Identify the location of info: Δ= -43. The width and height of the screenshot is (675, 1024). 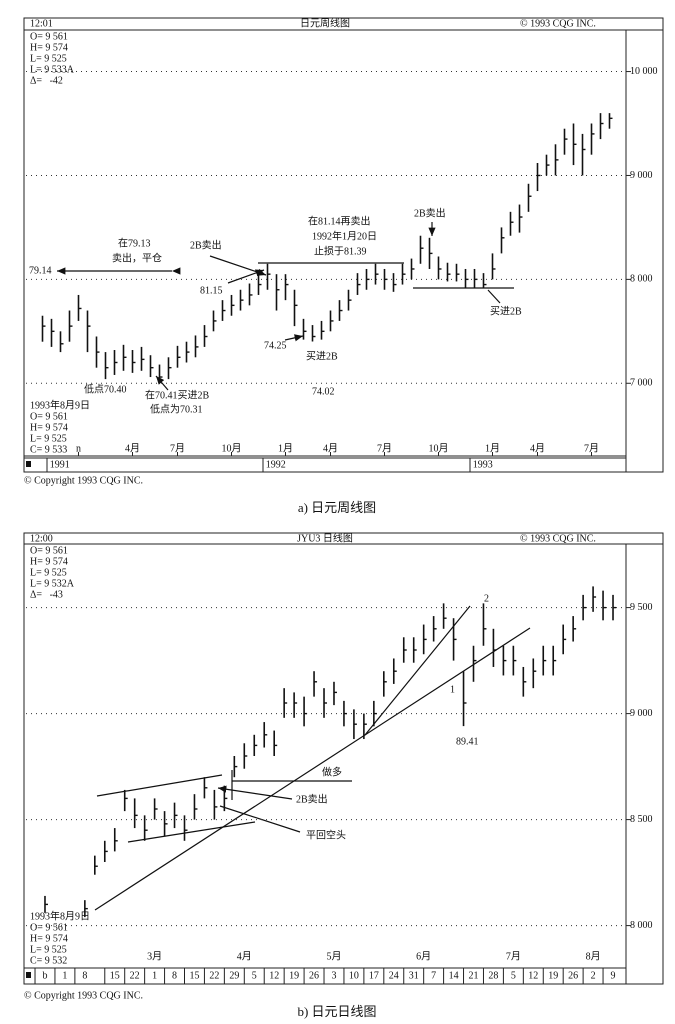
(46, 594).